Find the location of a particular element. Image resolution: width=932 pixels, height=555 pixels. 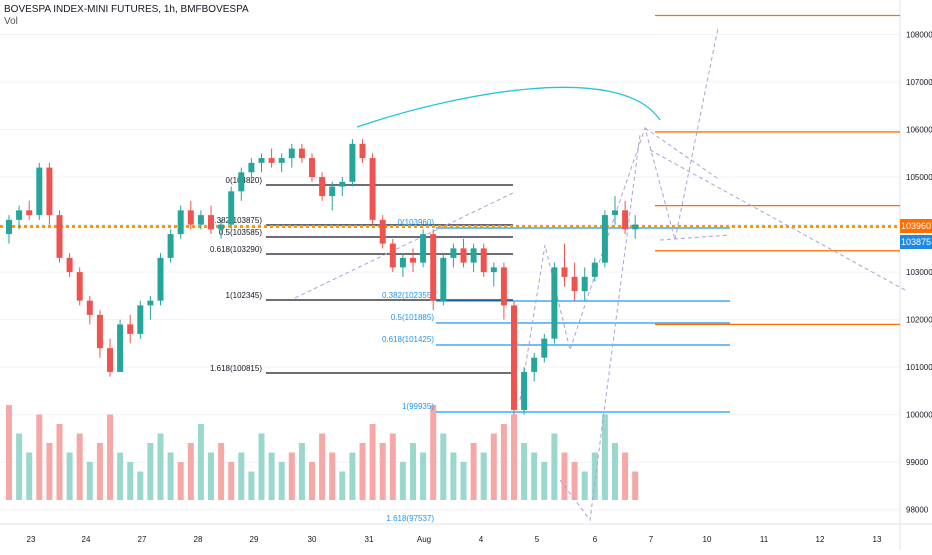

time-tick-label: 11 is located at coordinates (764, 539).